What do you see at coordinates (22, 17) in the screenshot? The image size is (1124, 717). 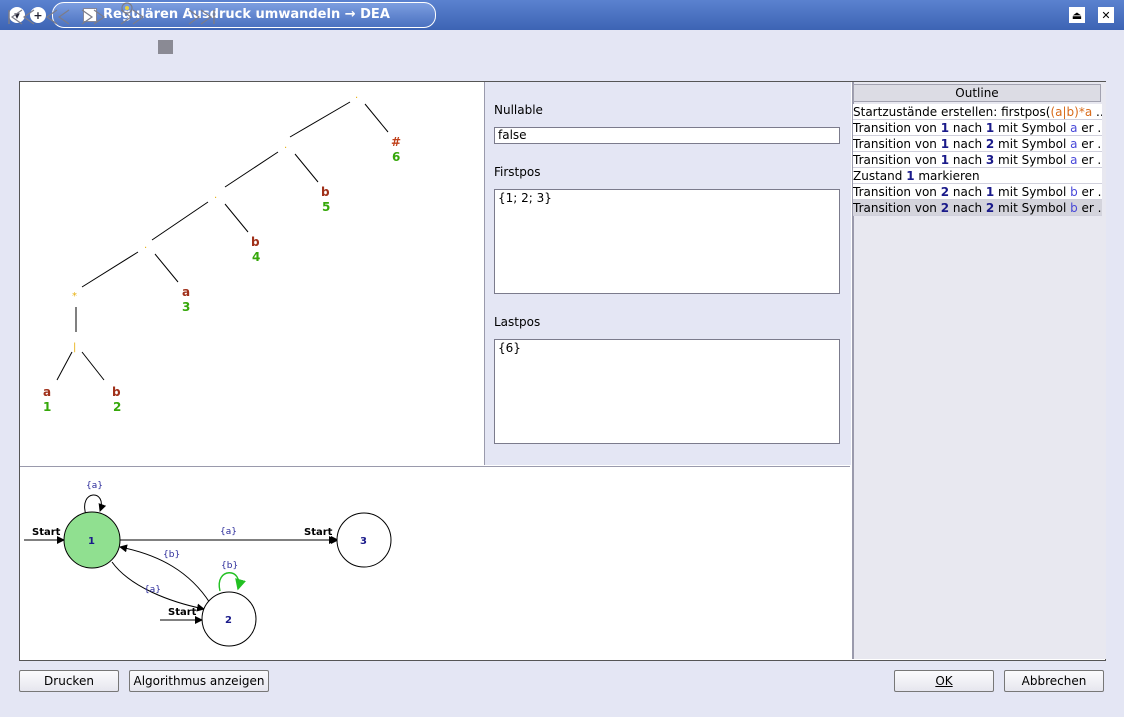 I see `skip-to-start-icon` at bounding box center [22, 17].